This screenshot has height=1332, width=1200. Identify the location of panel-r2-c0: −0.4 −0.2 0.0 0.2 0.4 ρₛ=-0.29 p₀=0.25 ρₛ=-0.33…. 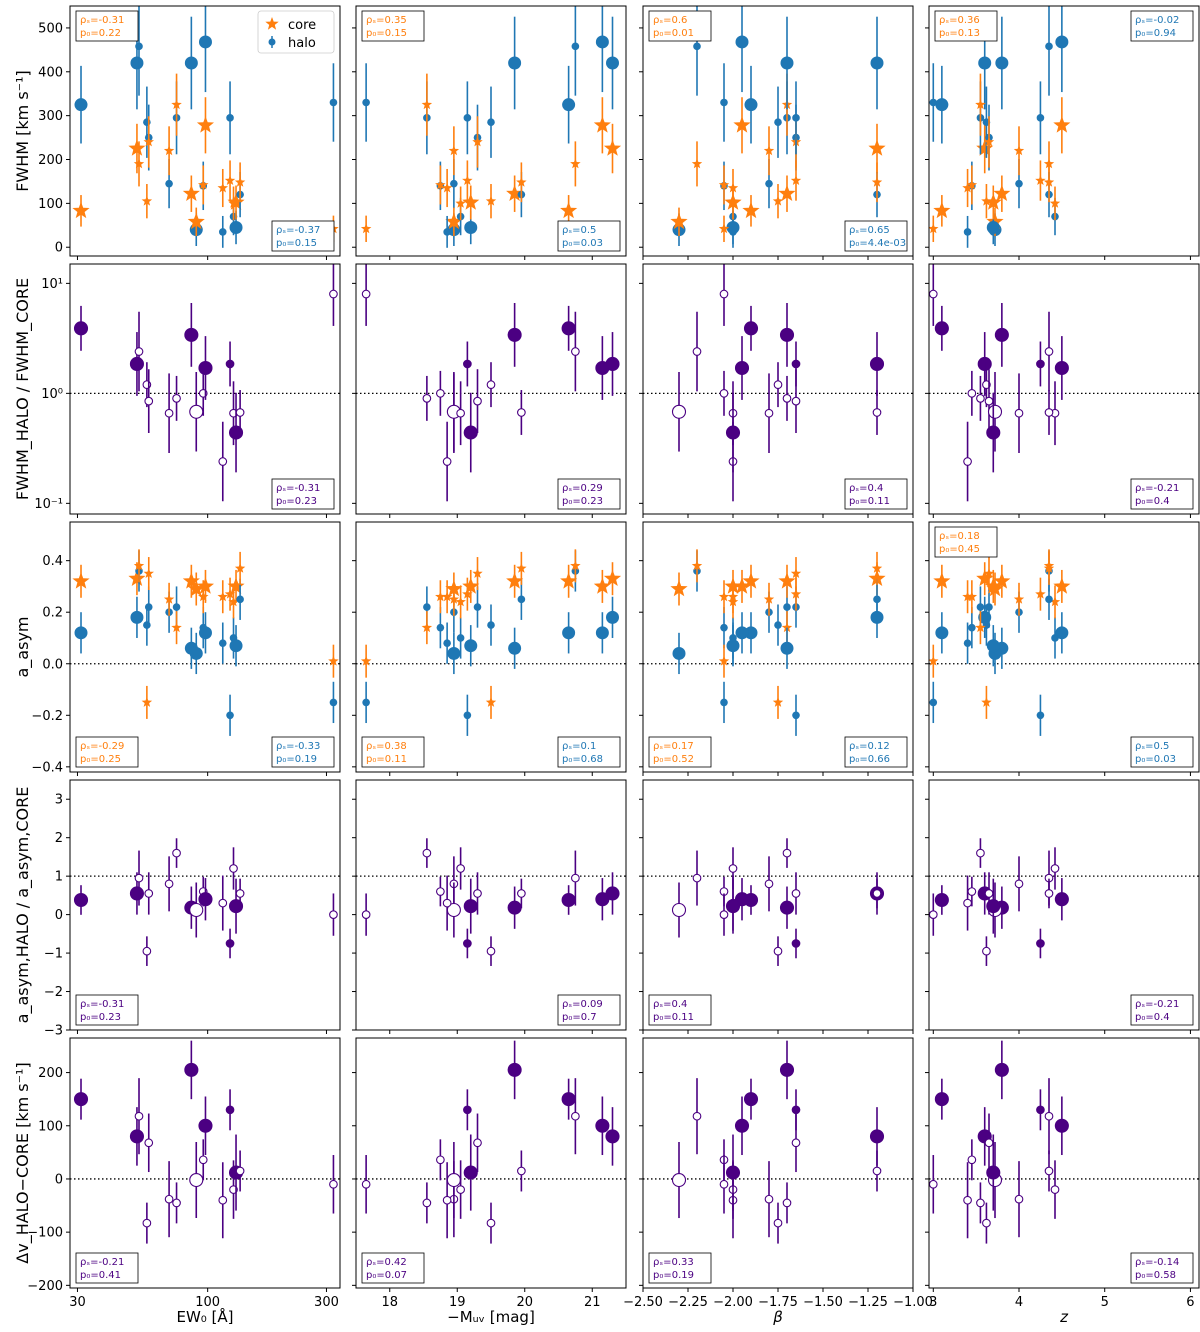
(186, 648).